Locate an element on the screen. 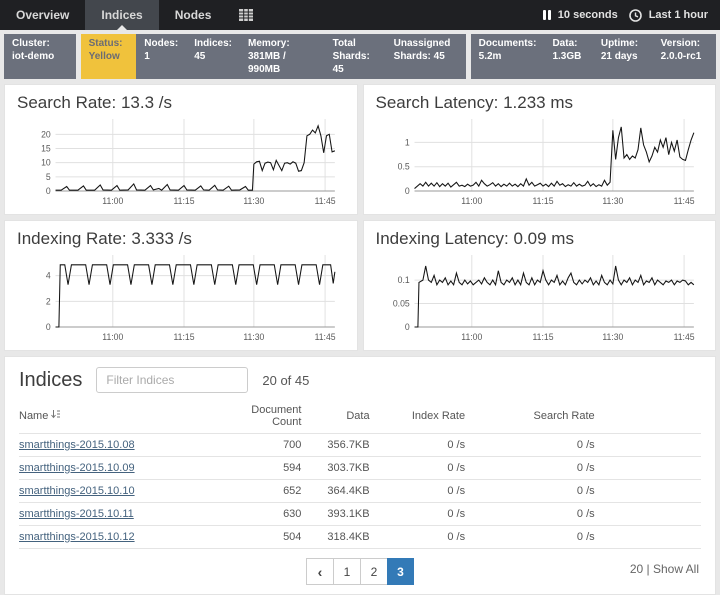 This screenshot has width=720, height=595. index-link: smartthings-2015.10.11 is located at coordinates (76, 514).